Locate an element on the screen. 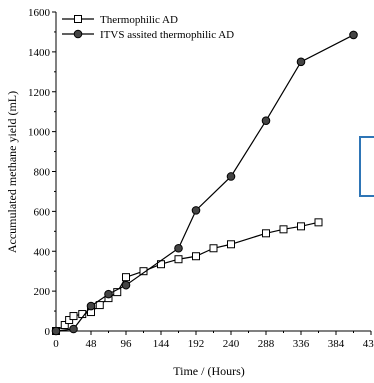 Image resolution: width=374 pixels, height=383 pixels. y-tick-label: 1200 is located at coordinates (39, 93).